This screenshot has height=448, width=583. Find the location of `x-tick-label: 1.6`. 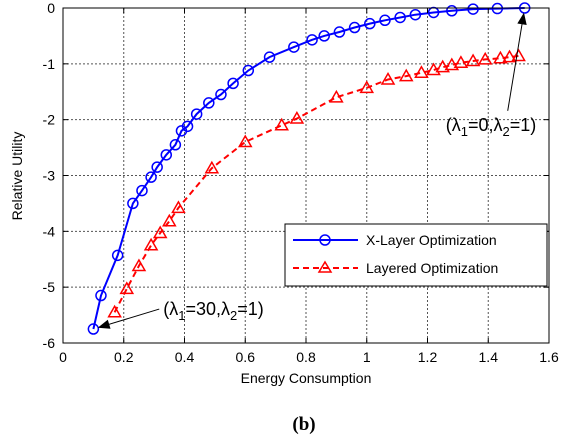

x-tick-label: 1.6 is located at coordinates (549, 357).